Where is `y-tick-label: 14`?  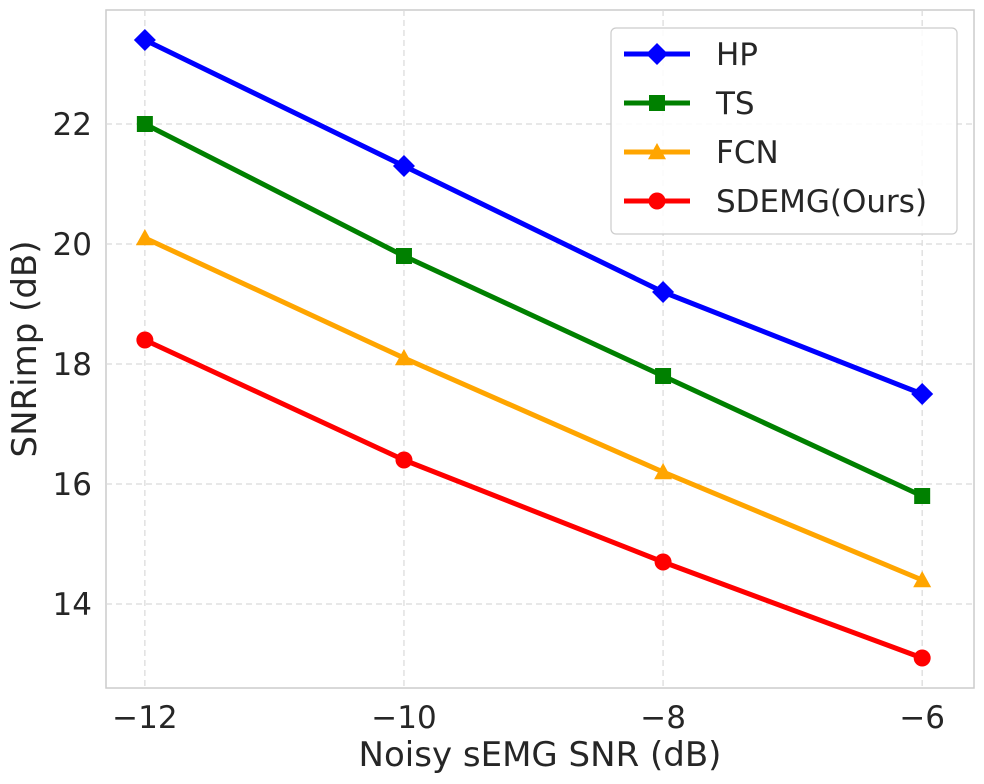 y-tick-label: 14 is located at coordinates (72, 605).